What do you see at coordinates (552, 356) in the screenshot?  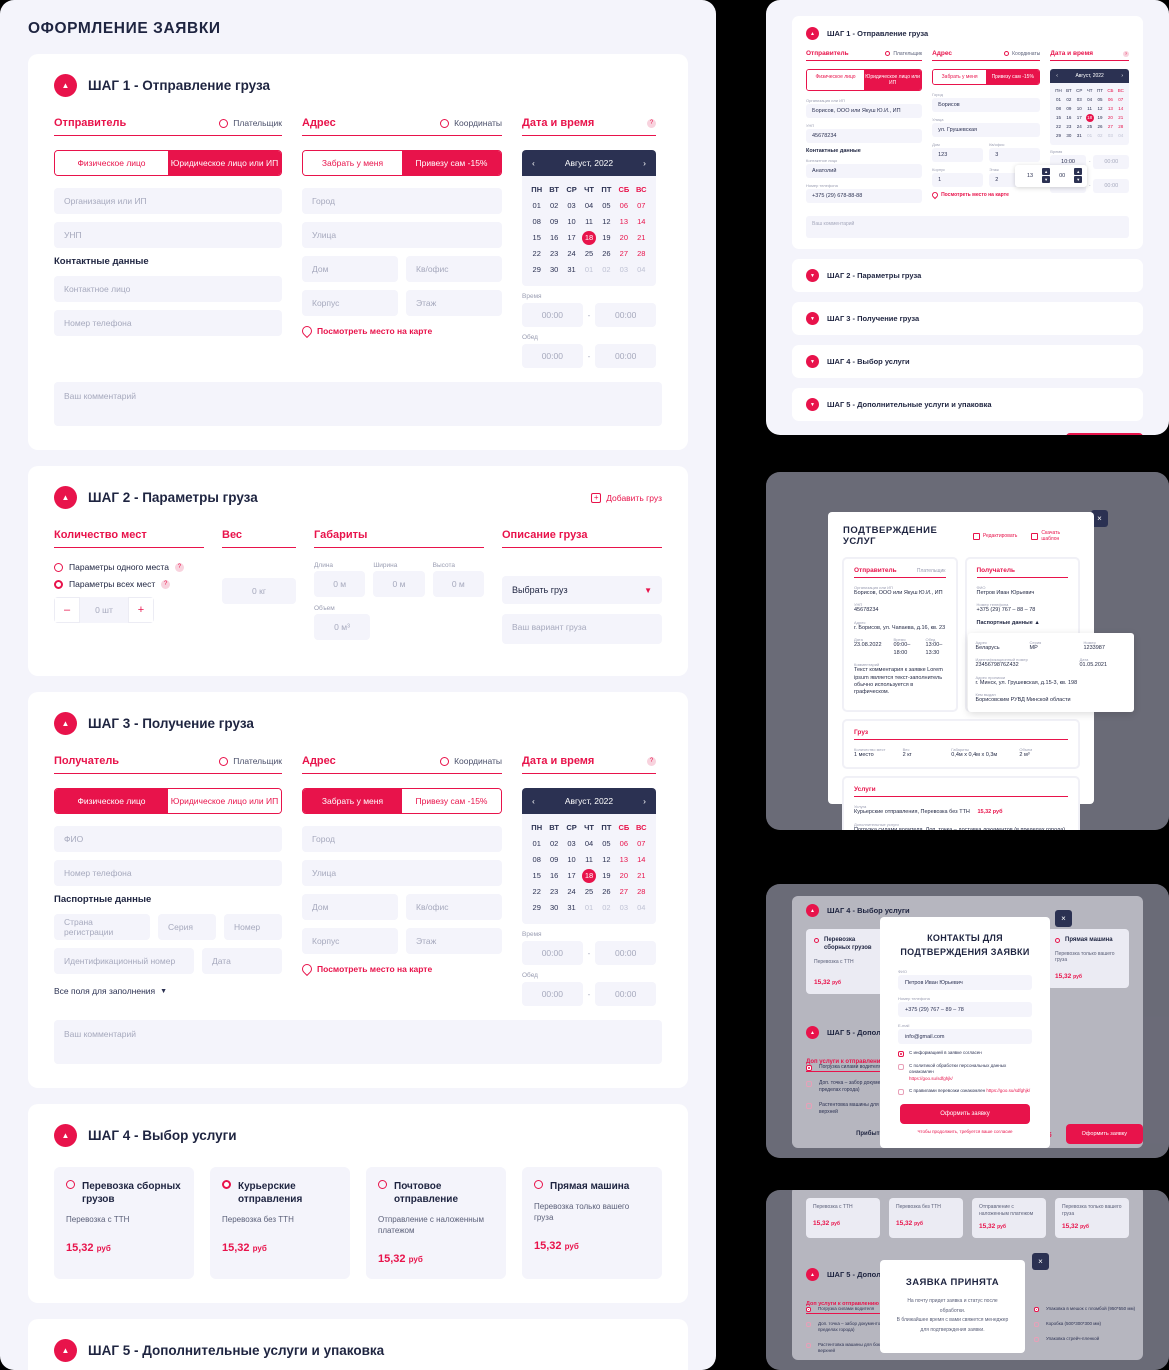 I see `lunch-from-input: 00:00` at bounding box center [552, 356].